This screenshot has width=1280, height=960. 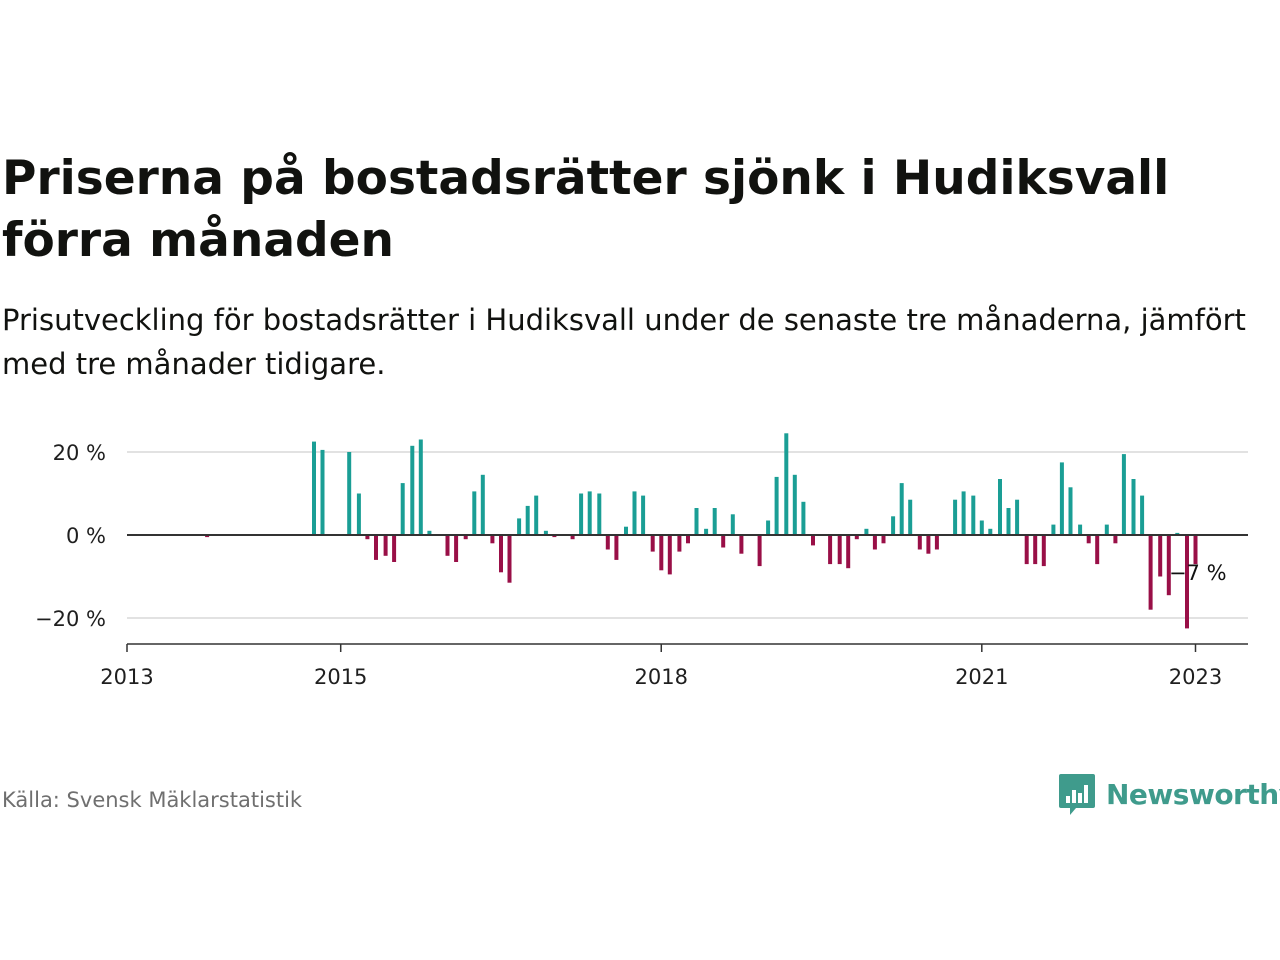 I want to click on brand-logo: Newsworthy, so click(x=1169, y=794).